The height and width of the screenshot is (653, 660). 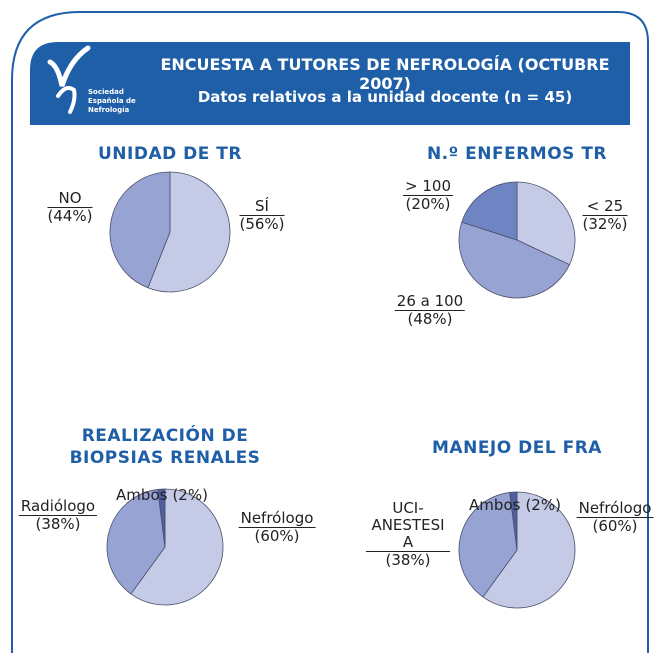 I want to click on logo-text: Española de, so click(x=112, y=101).